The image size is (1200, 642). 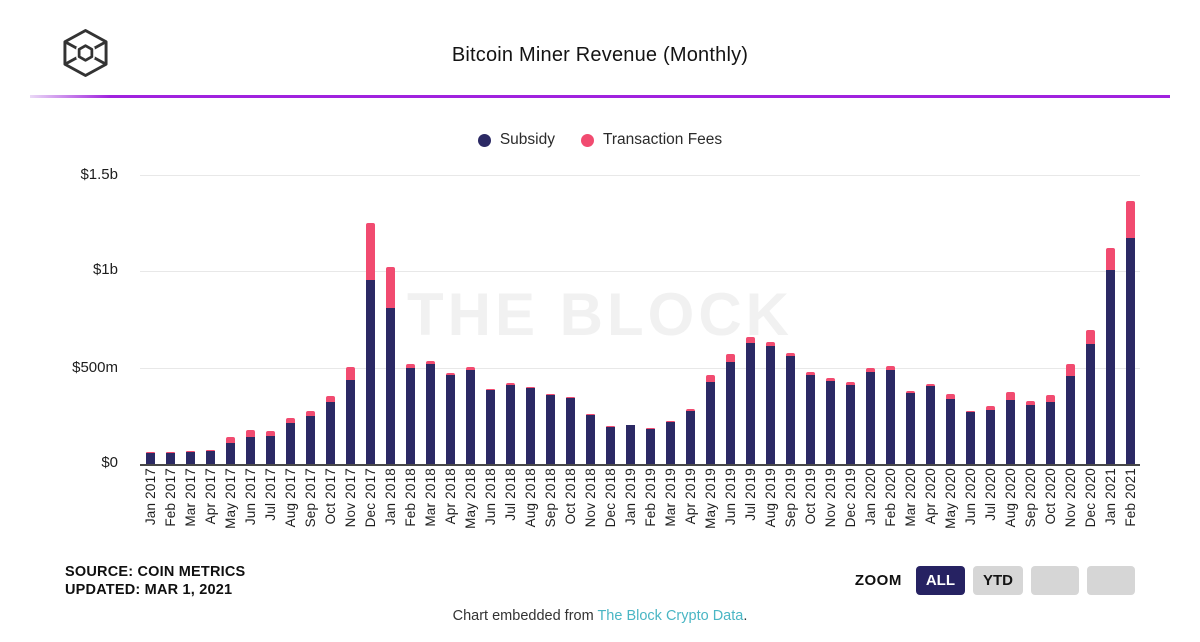 I want to click on bar-feb-2017, so click(x=170, y=319).